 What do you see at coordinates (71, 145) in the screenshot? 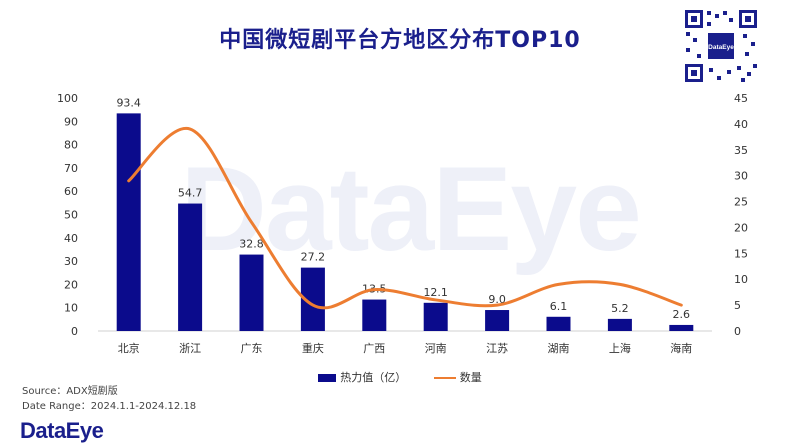
I see `y-left-tick-label: 80` at bounding box center [71, 145].